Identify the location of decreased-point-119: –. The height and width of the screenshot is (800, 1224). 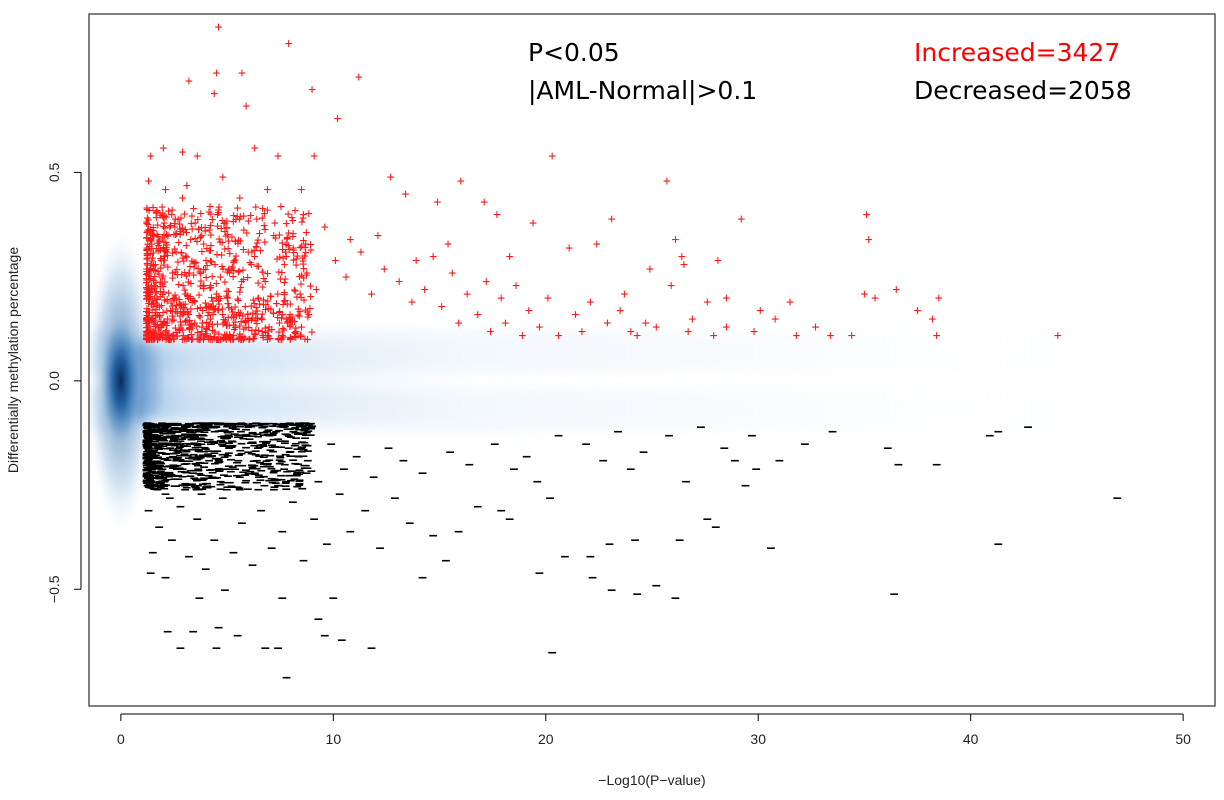
(210, 456).